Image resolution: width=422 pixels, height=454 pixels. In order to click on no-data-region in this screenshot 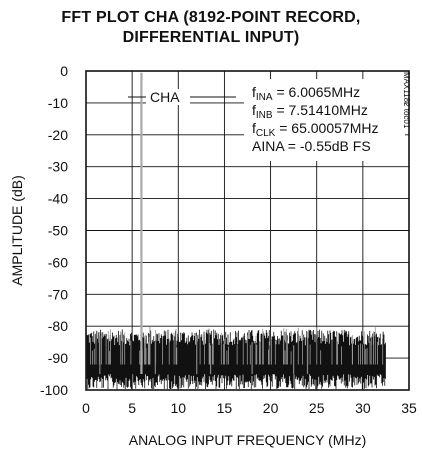, I will do `click(396, 375)`.